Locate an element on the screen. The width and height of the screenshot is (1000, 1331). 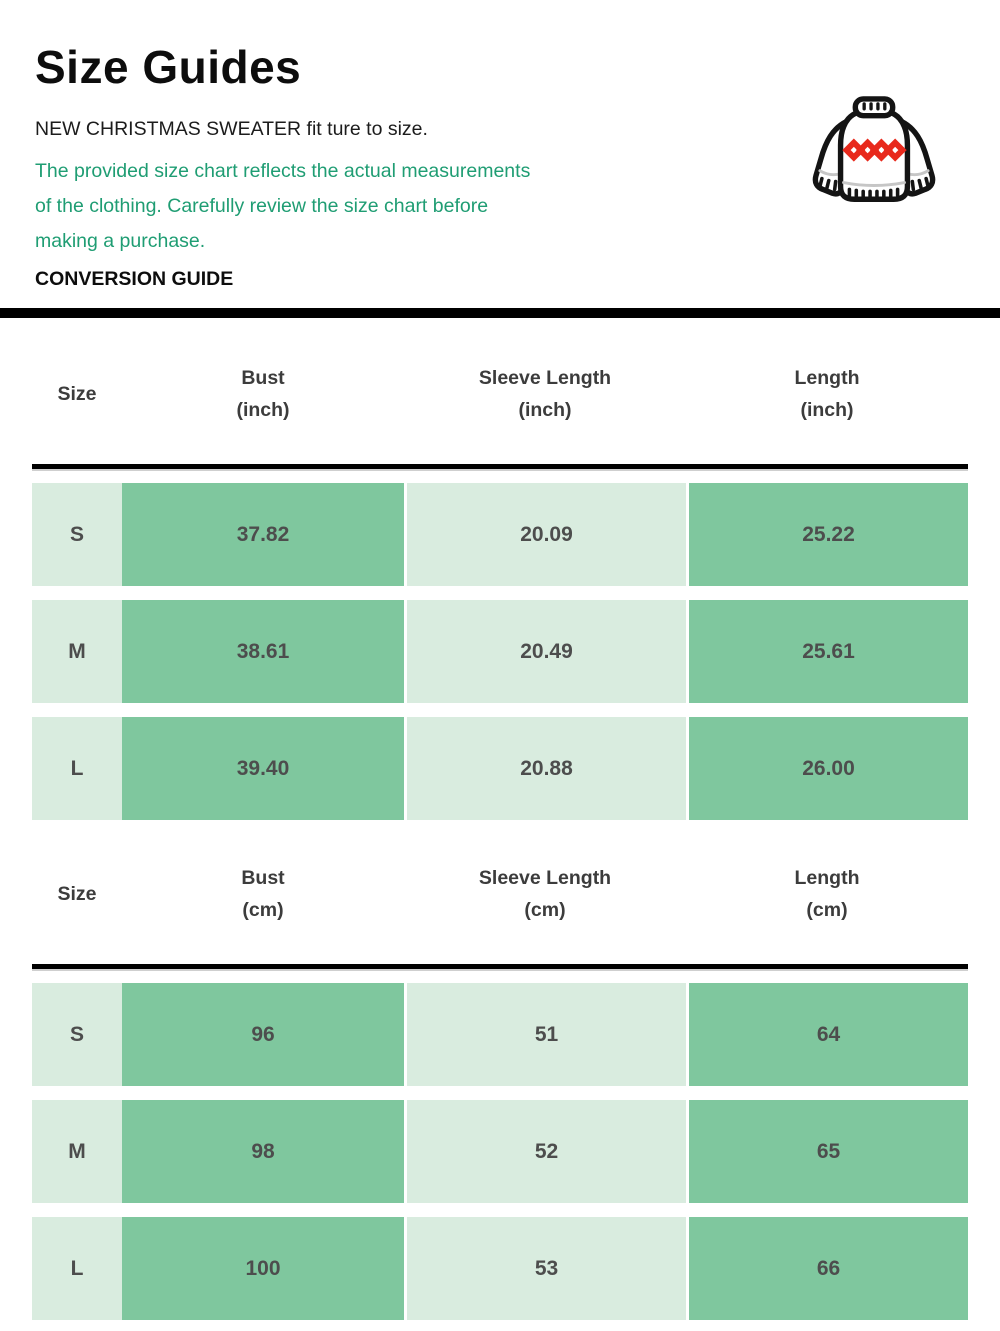
table-row: S 37.82 20.09 25.22 is located at coordinates (500, 534).